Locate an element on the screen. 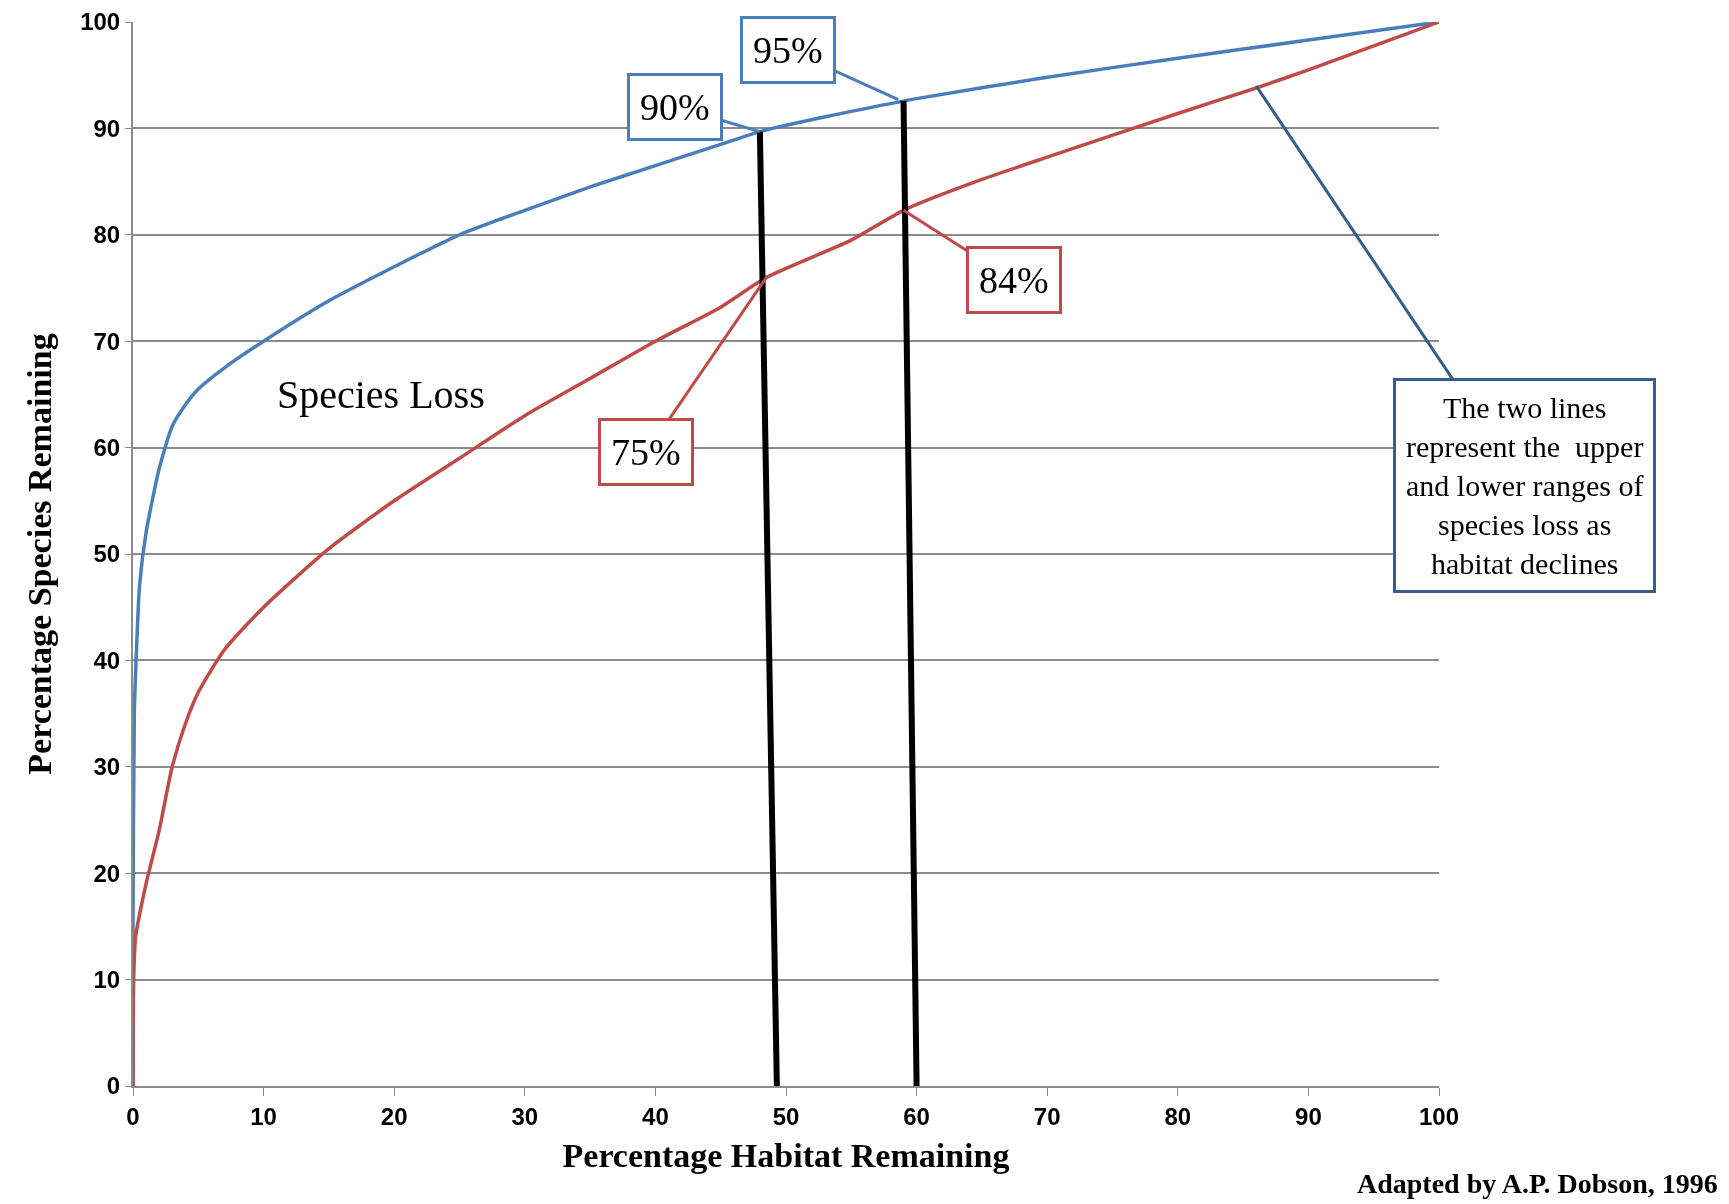 The height and width of the screenshot is (1204, 1729). annotation: 95% is located at coordinates (788, 50).